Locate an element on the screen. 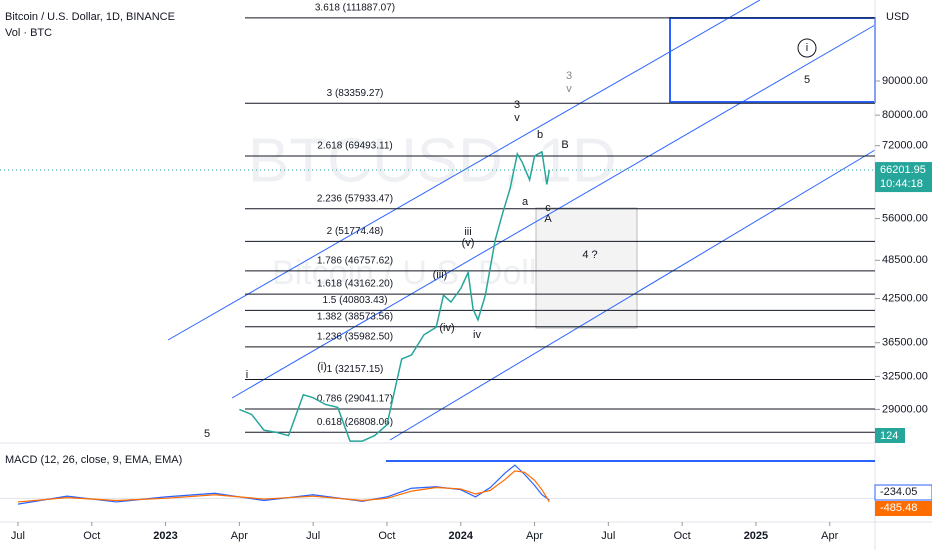  fib-label: 3 (83359.27) is located at coordinates (355, 93).